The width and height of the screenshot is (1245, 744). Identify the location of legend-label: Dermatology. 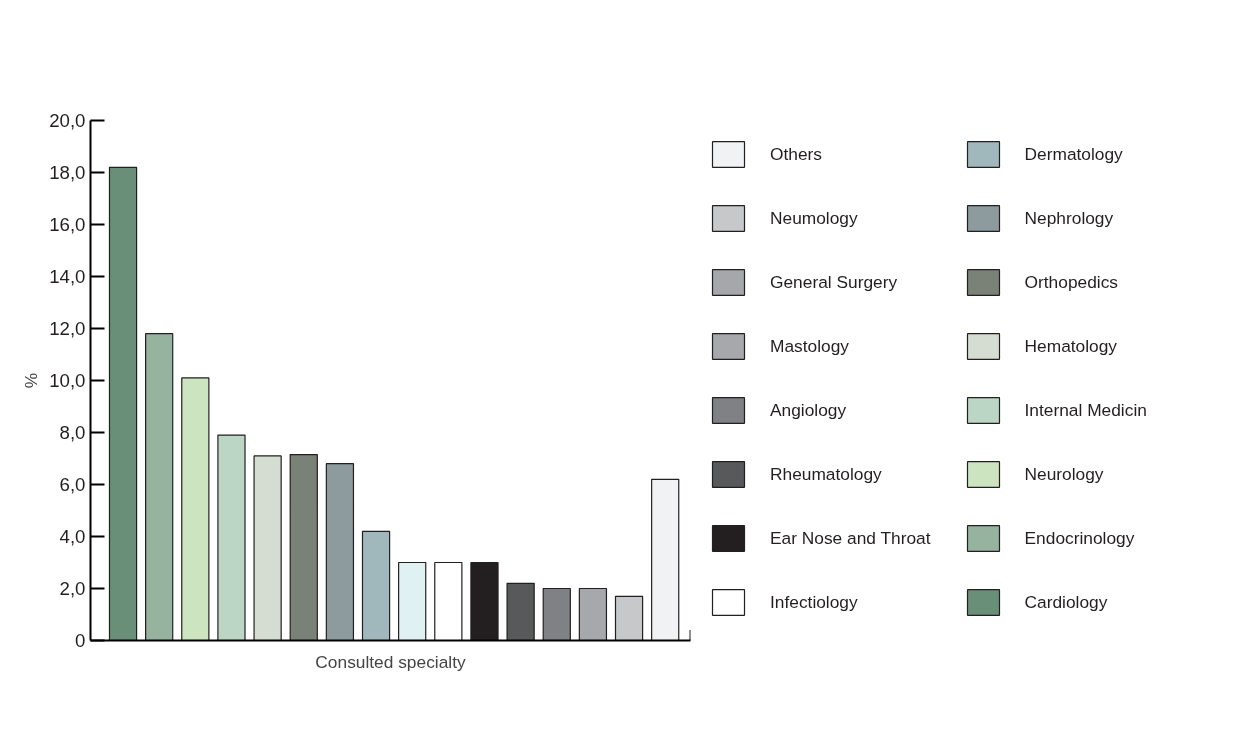
(1073, 154).